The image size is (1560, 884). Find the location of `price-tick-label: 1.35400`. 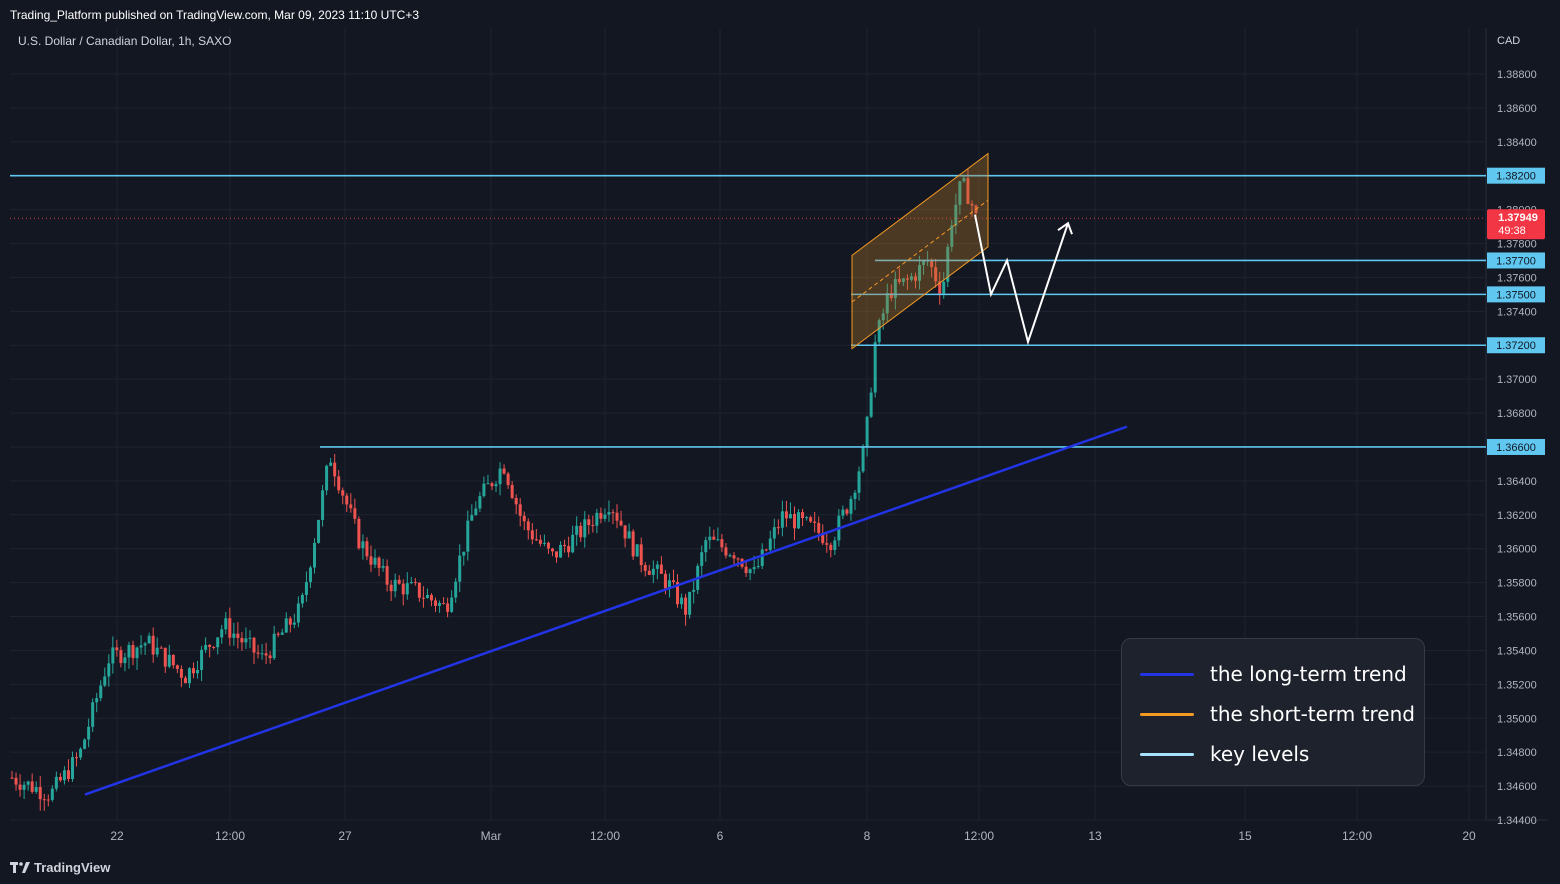

price-tick-label: 1.35400 is located at coordinates (1517, 651).